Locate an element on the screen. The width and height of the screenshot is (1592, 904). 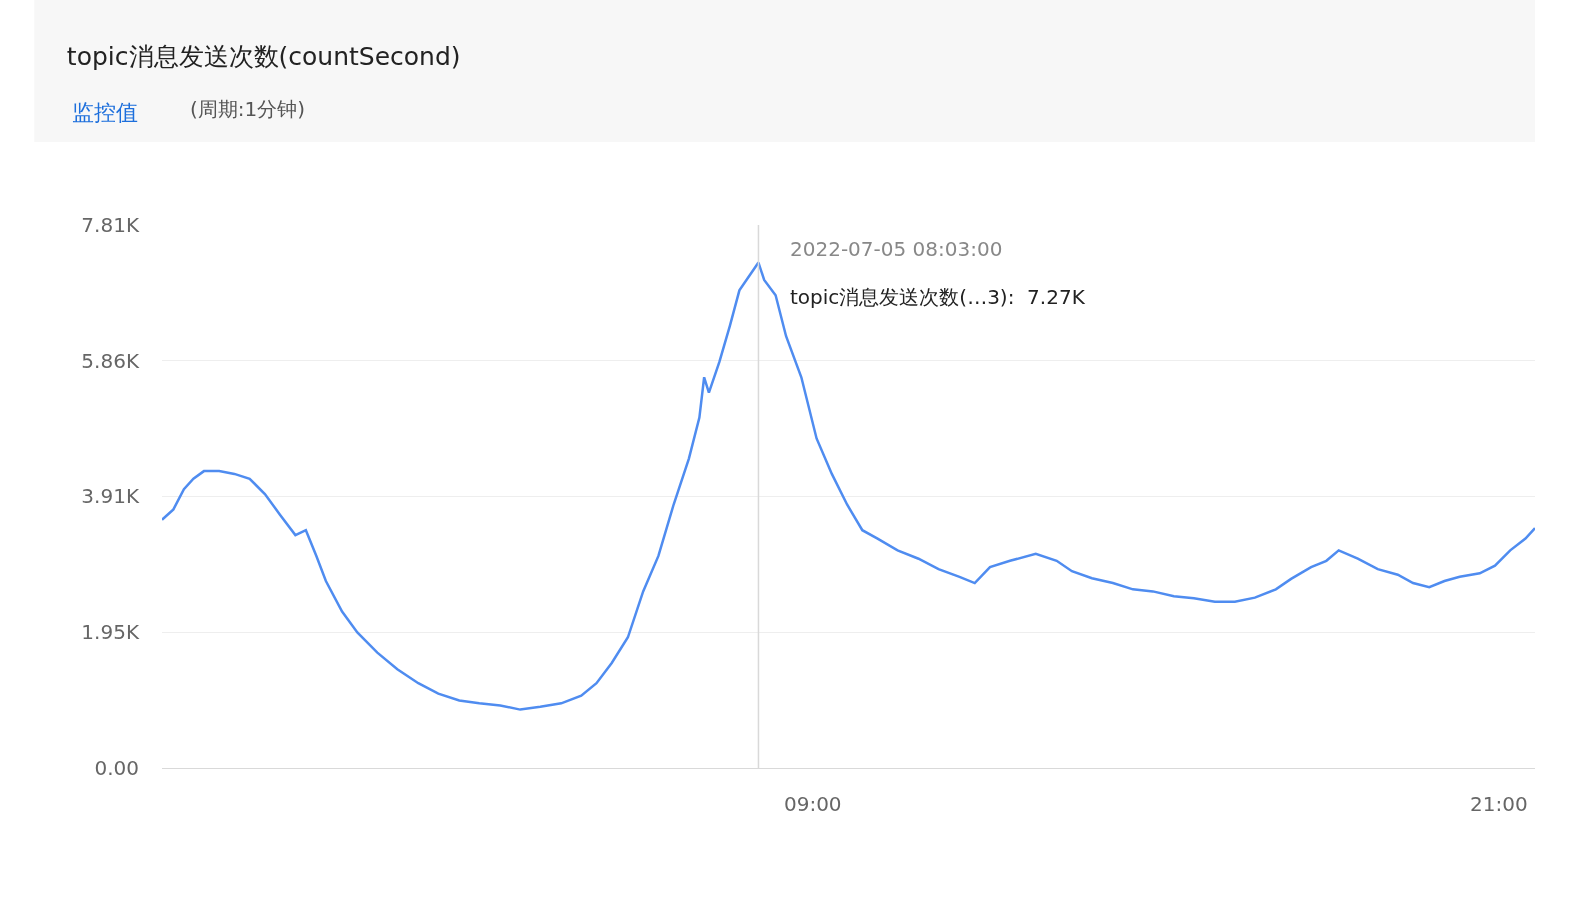
text: (周期:1分钟) is located at coordinates (248, 109).